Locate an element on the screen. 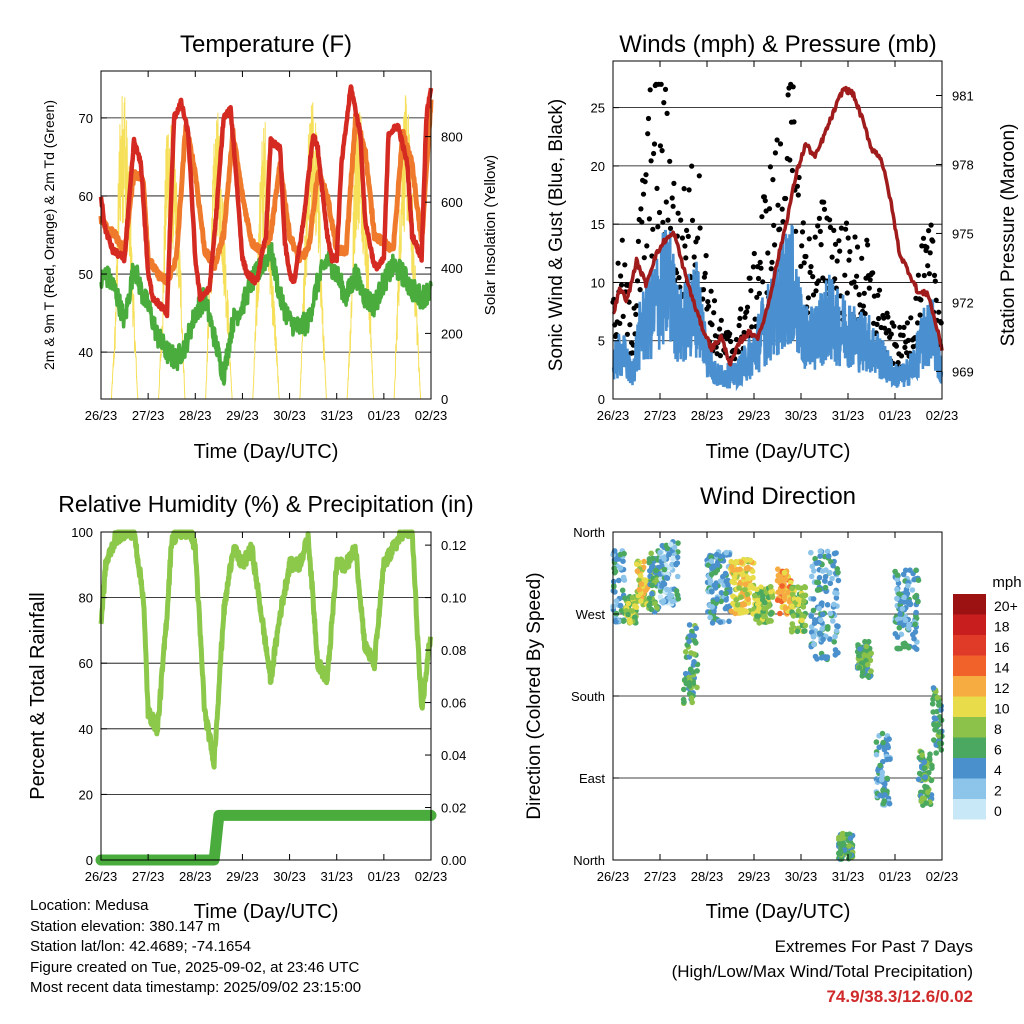 The image size is (1024, 1024). legend-title: mph is located at coordinates (1006, 582).